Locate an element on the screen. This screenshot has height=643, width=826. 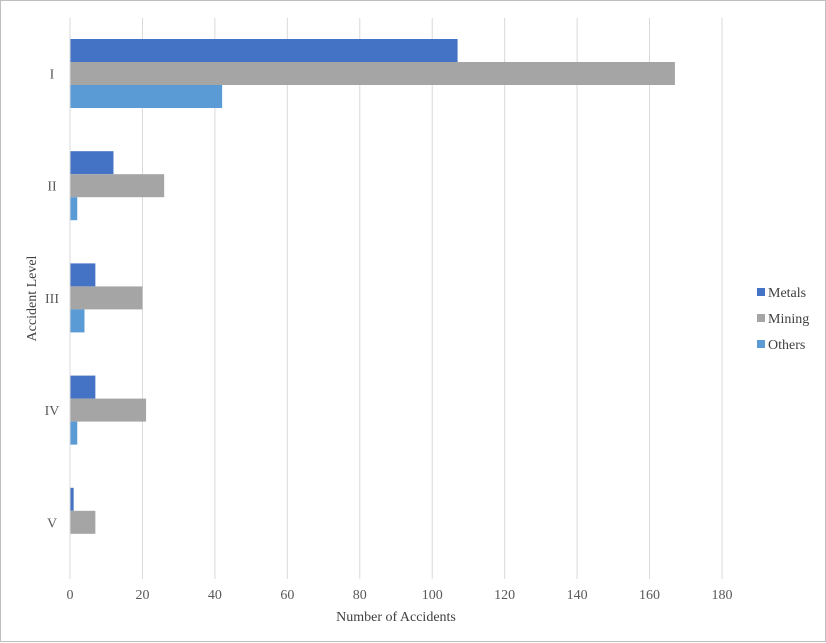
legend-label-others: Others is located at coordinates (786, 345).